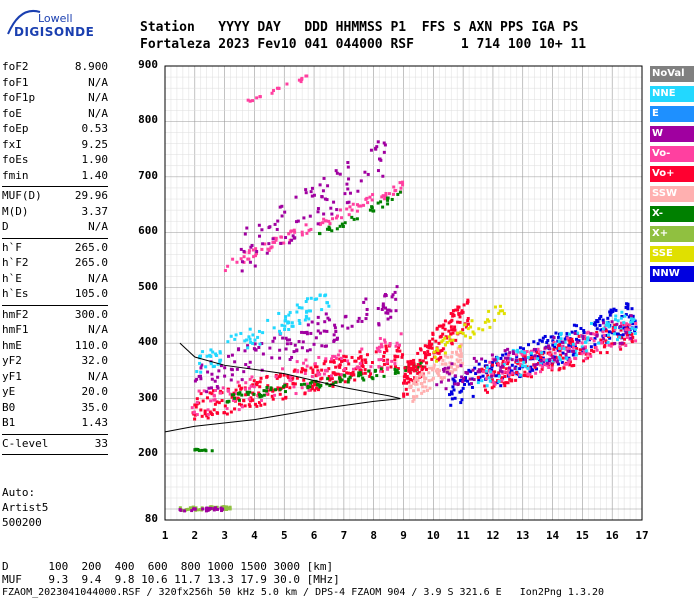 The image size is (700, 600). Describe the element at coordinates (15, 262) in the screenshot. I see `param-key: h`F2` at that location.